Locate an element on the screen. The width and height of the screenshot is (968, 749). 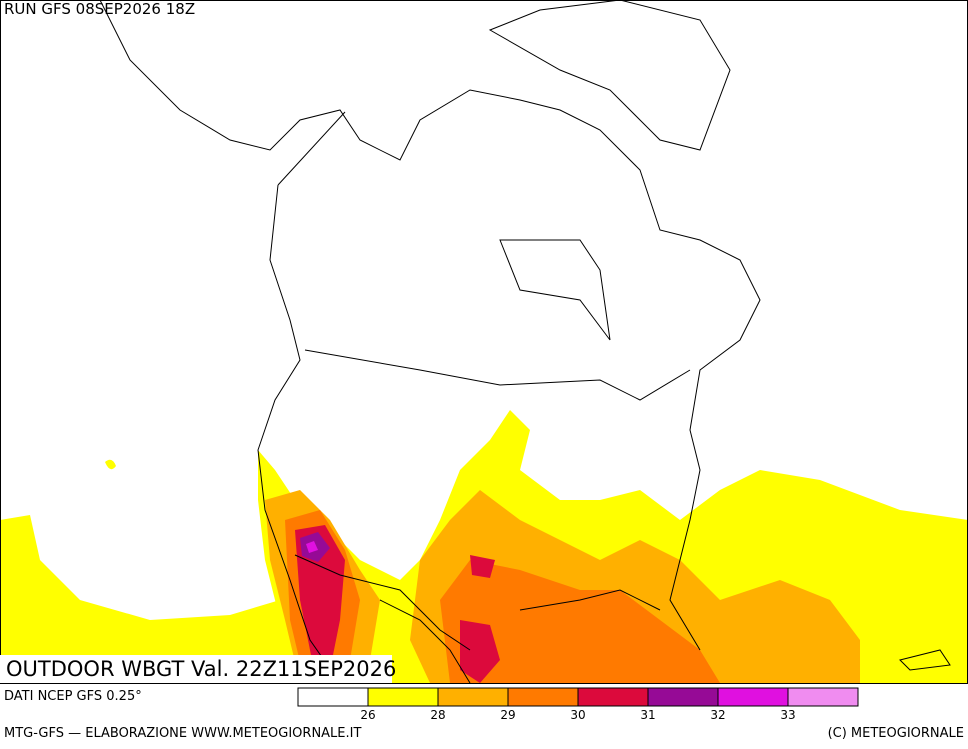
legend-tick-label: 29 is located at coordinates (507, 715).